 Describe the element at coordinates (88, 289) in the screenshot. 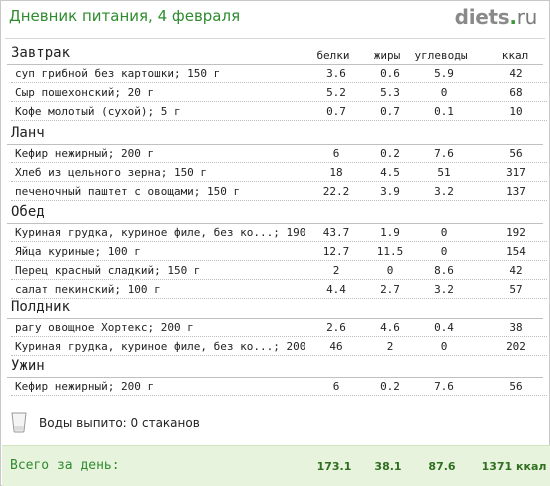

I see `food-entry-name: салат пекинский; 100 г` at that location.